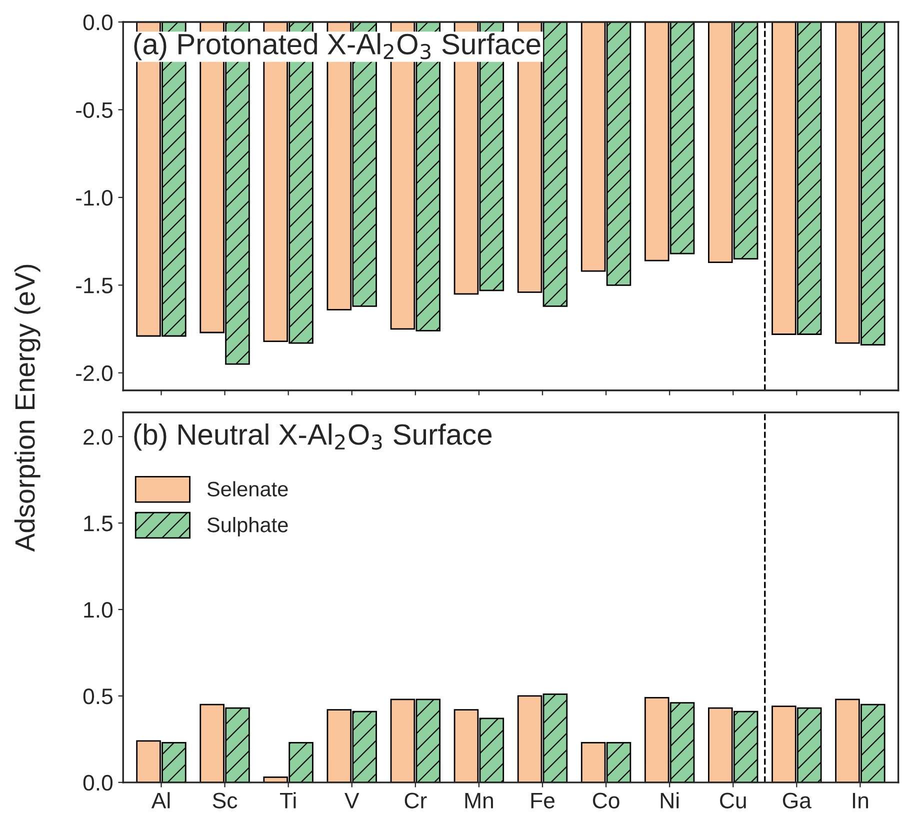 The width and height of the screenshot is (912, 815). What do you see at coordinates (415, 800) in the screenshot?
I see `x-tick-label: Cr` at bounding box center [415, 800].